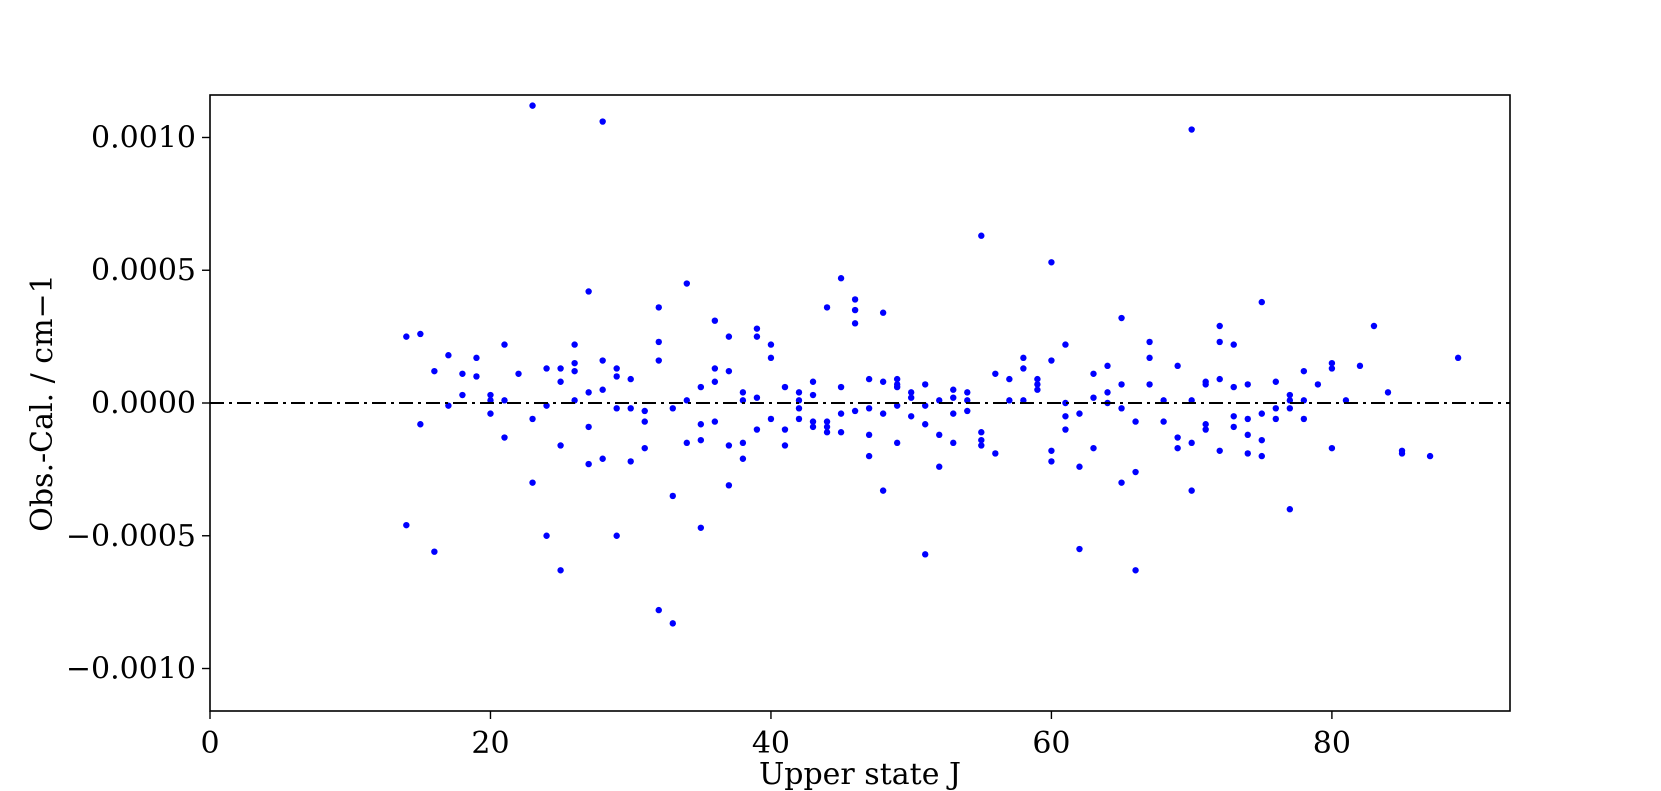 This screenshot has height=791, width=1661. What do you see at coordinates (131, 669) in the screenshot?
I see `y-tick-label: −0.0010` at bounding box center [131, 669].